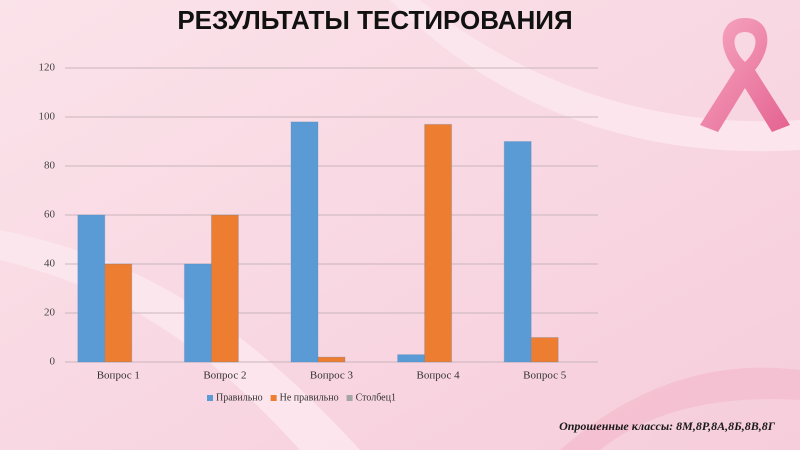 This screenshot has width=800, height=450. I want to click on y-tick-label: 20, so click(50, 313).